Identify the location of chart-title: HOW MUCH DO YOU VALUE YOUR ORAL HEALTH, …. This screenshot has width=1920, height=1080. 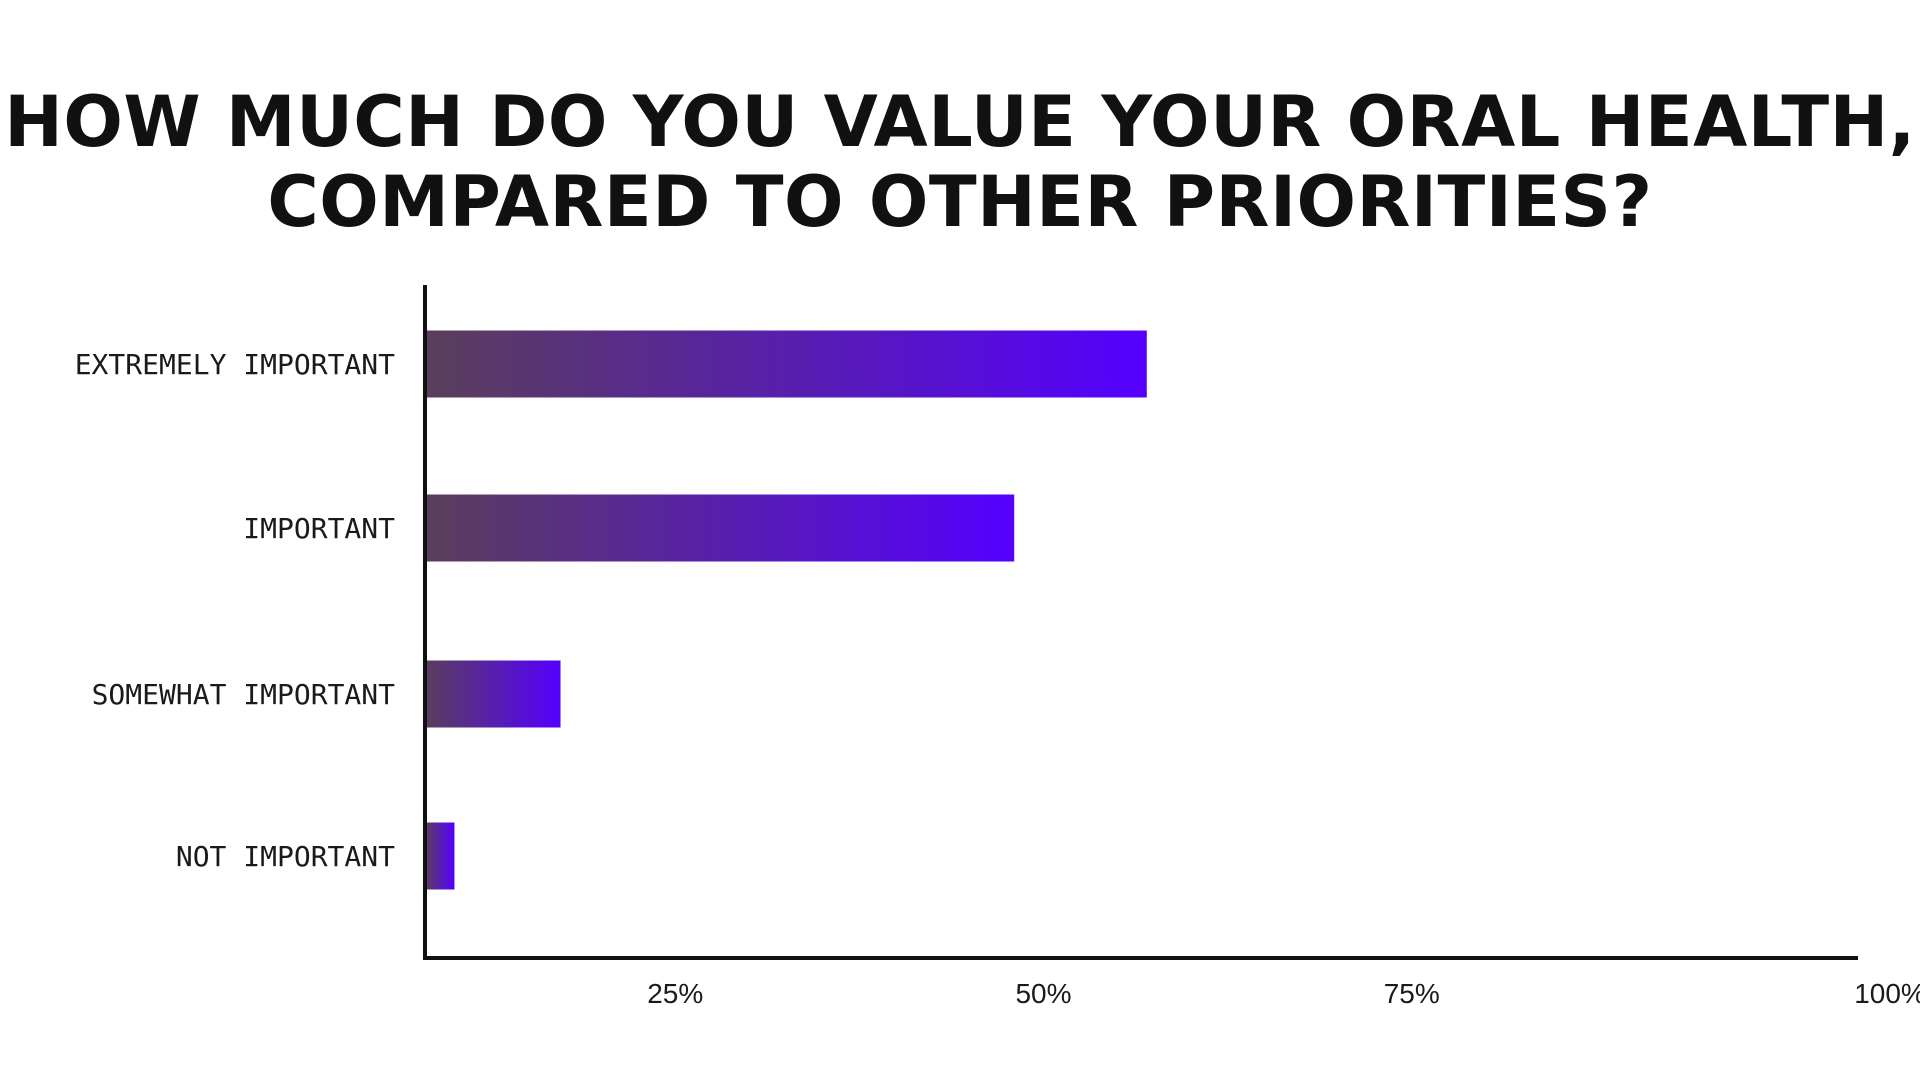
(960, 162).